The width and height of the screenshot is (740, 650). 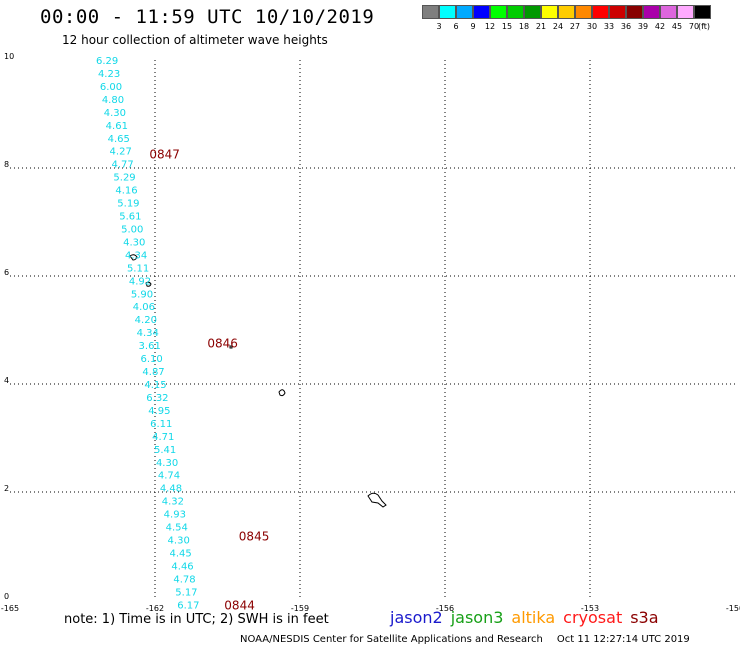 I want to click on wave-height-value: 4.16, so click(x=126, y=191).